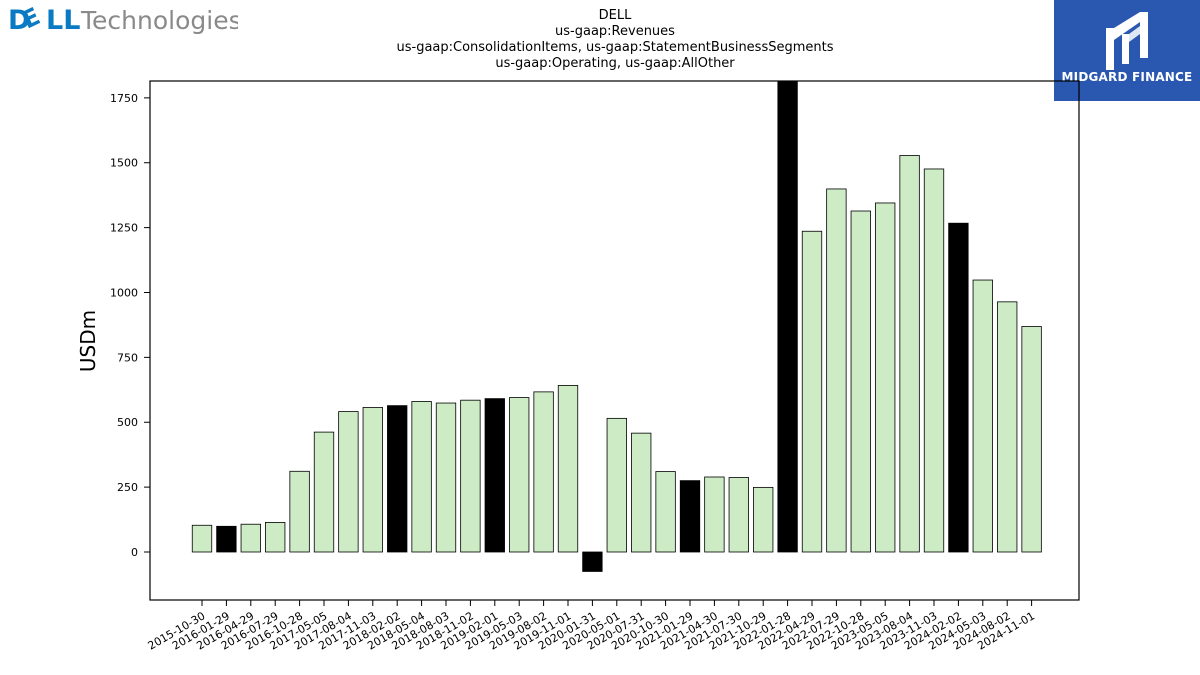 The height and width of the screenshot is (675, 1200). What do you see at coordinates (63, 20) in the screenshot?
I see `dell-wordmark-ll: LL` at bounding box center [63, 20].